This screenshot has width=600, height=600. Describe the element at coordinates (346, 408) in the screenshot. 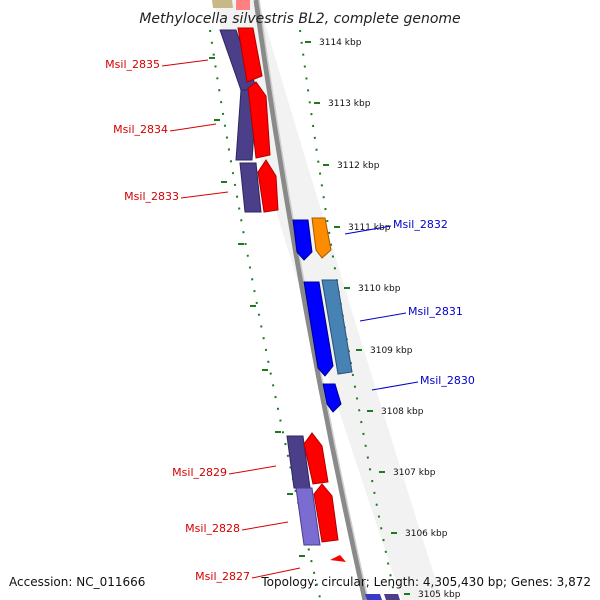

I see `right-strand-genes` at that location.